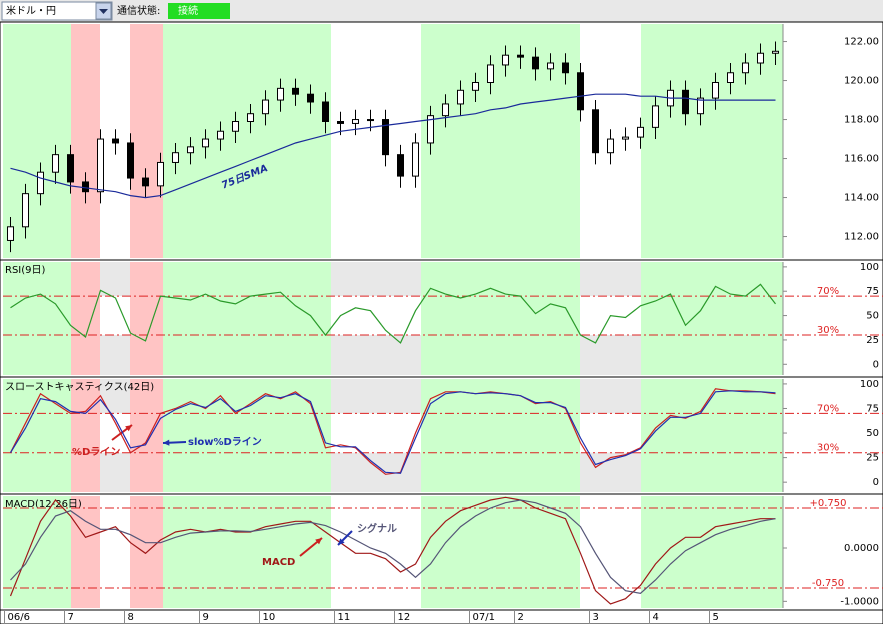 The height and width of the screenshot is (628, 883). Describe the element at coordinates (872, 291) in the screenshot. I see `y-tick-label: 75` at that location.